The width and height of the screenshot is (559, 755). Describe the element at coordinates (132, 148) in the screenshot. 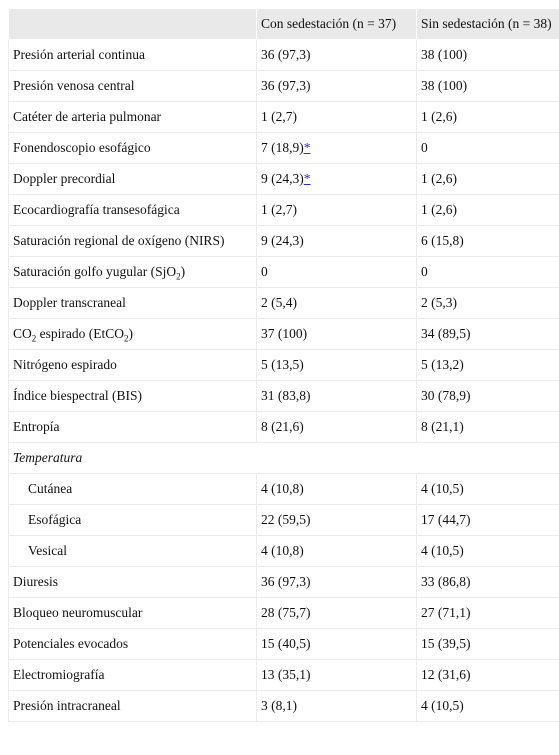

I see `row-label: Fonendoscopio esofágico` at that location.